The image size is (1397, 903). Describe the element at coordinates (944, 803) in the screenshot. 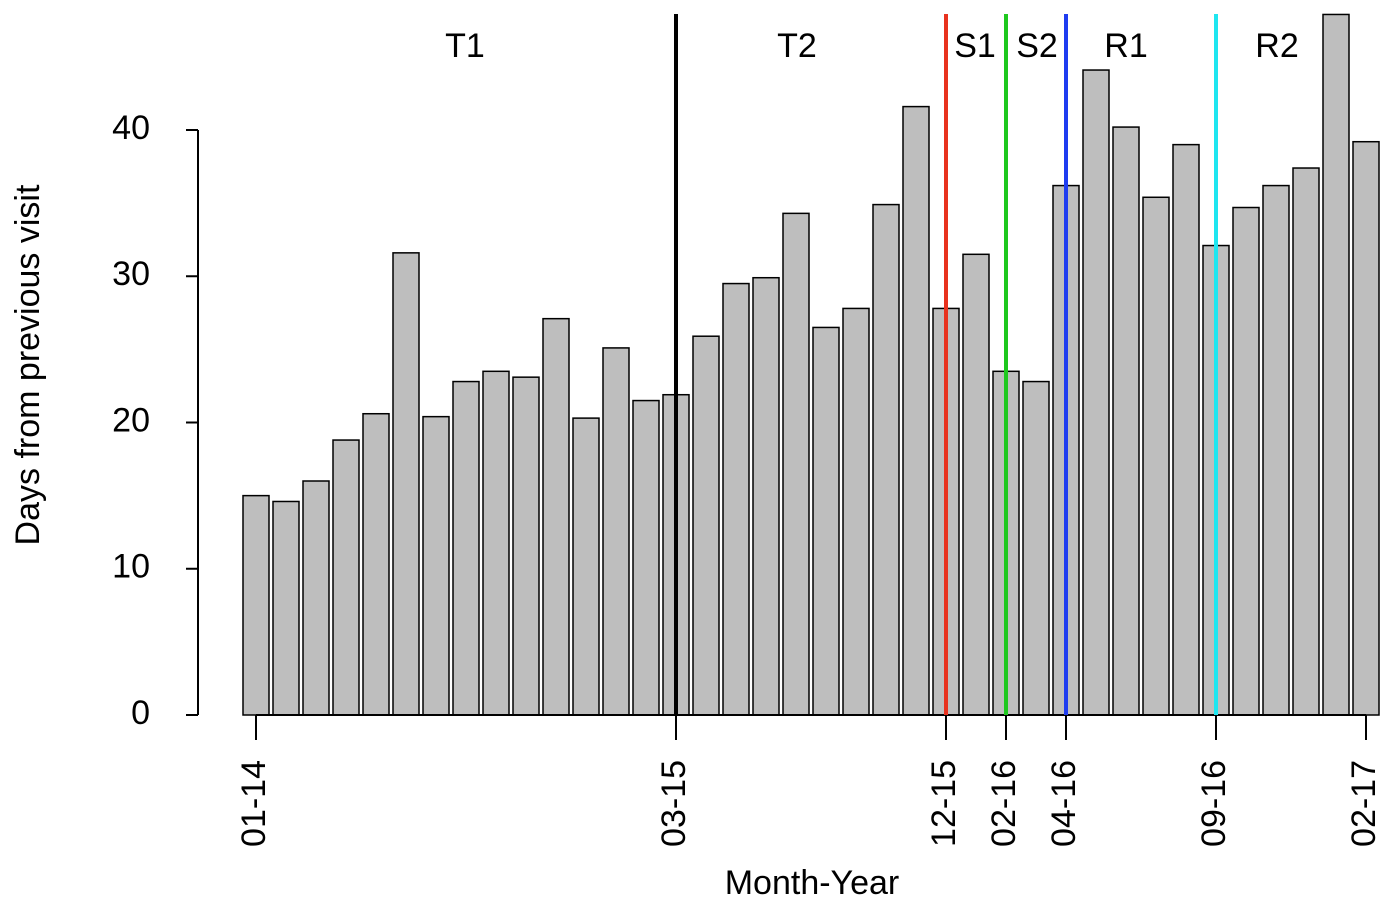

I see `x-tick-label: 12-15` at that location.